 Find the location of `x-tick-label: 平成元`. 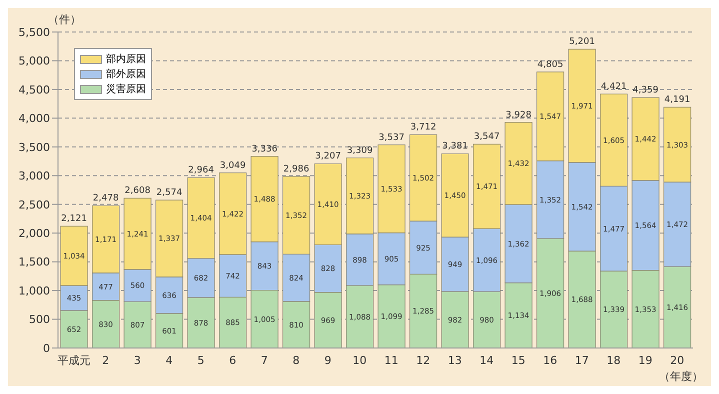

x-tick-label: 平成元 is located at coordinates (73, 360).